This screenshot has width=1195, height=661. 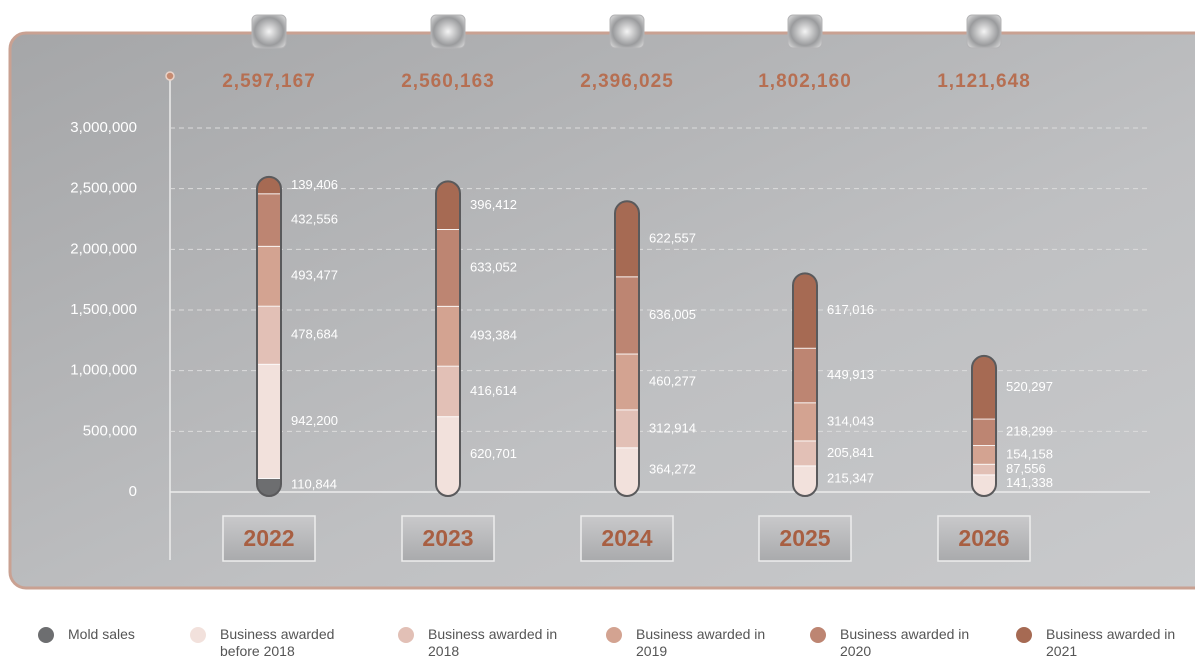 What do you see at coordinates (672, 237) in the screenshot?
I see `data-label: 622,557` at bounding box center [672, 237].